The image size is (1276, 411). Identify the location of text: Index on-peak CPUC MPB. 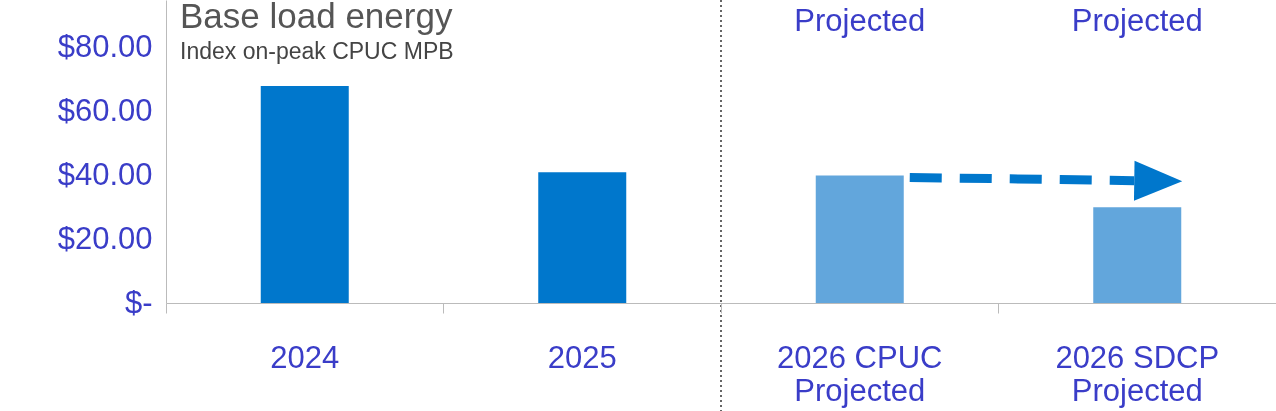
(317, 51).